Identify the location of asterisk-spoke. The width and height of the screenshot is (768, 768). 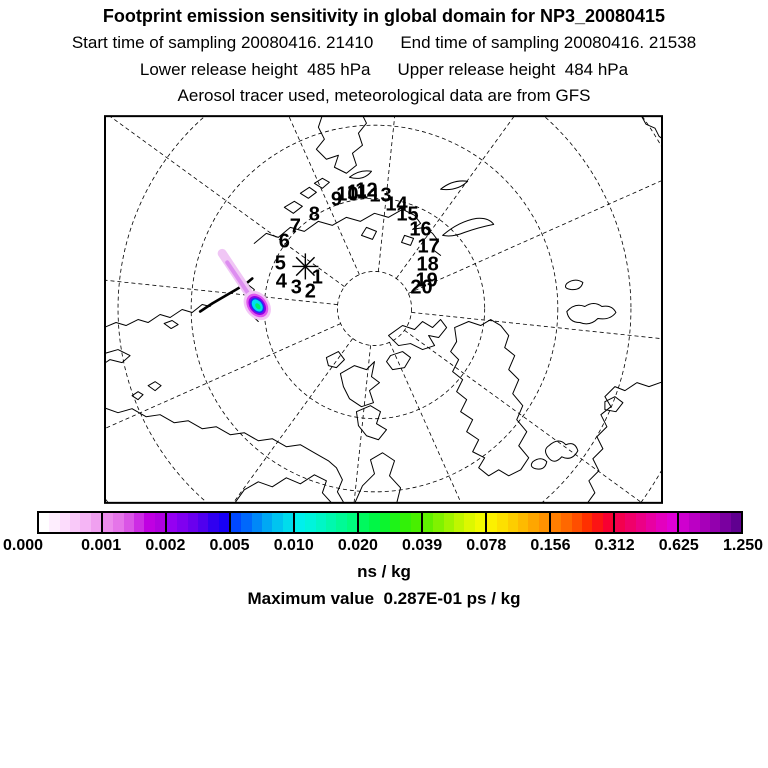
(305, 266).